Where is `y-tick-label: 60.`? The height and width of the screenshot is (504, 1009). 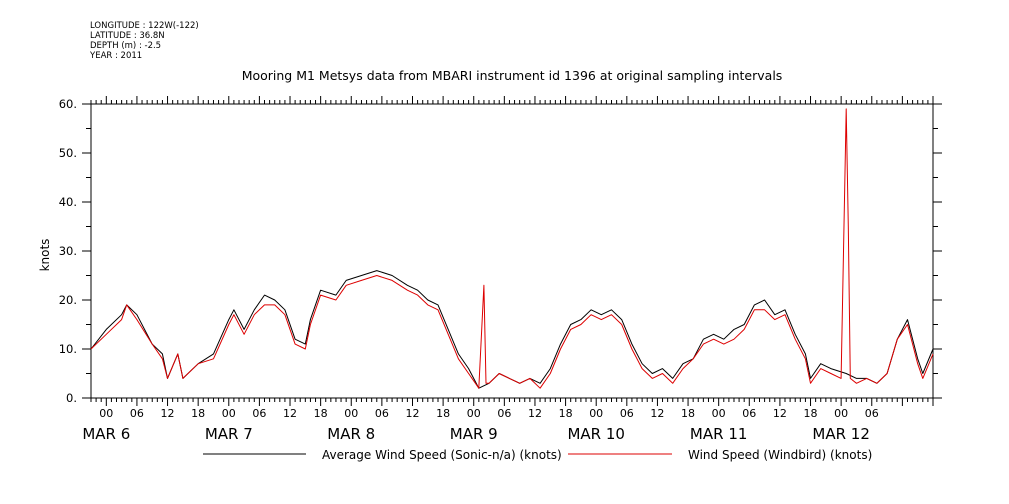
y-tick-label: 60. is located at coordinates (68, 104).